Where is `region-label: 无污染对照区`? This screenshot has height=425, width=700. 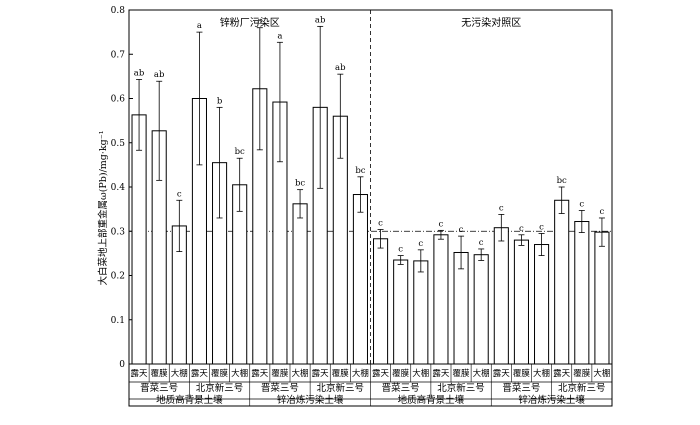
region-label: 无污染对照区 is located at coordinates (491, 22).